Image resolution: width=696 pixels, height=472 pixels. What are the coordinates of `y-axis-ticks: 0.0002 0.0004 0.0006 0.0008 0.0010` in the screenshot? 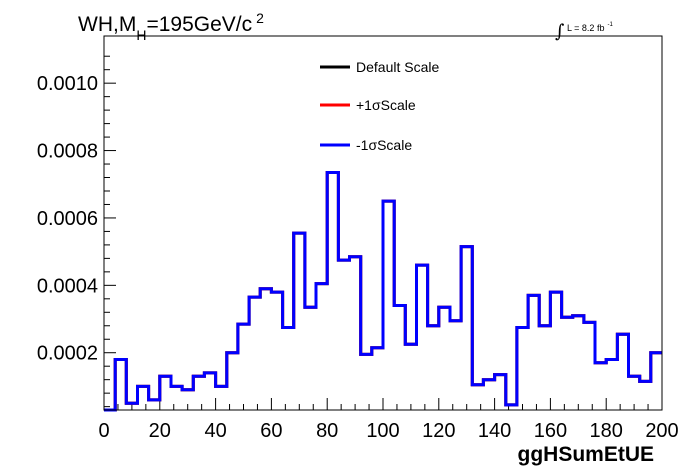 It's located at (76, 231).